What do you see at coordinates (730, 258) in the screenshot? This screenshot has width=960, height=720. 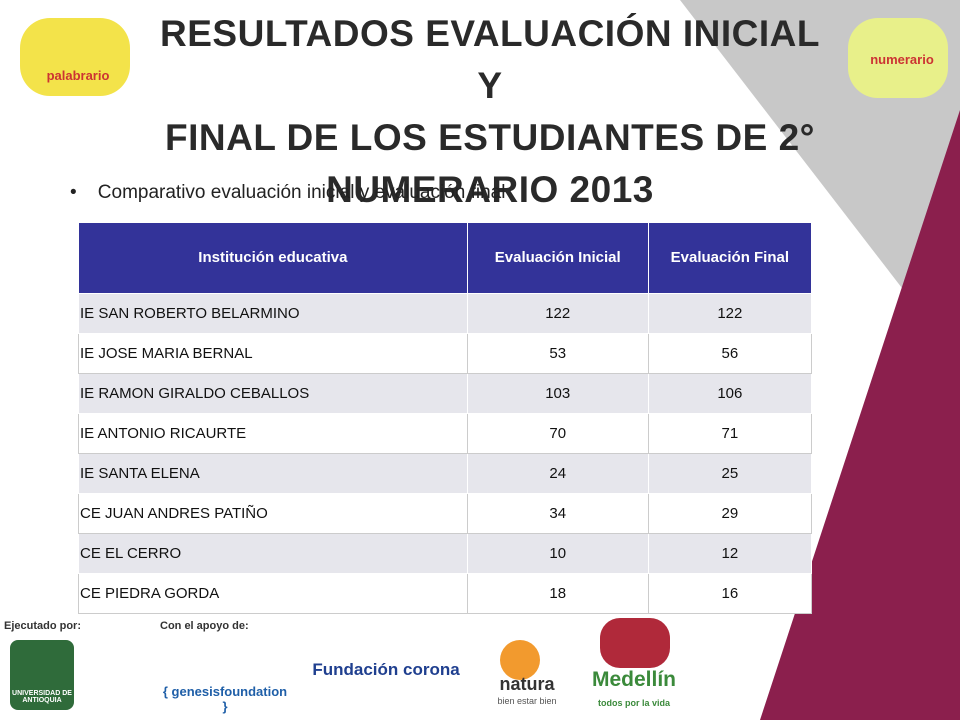 I see `column-header: Evaluación Final` at bounding box center [730, 258].